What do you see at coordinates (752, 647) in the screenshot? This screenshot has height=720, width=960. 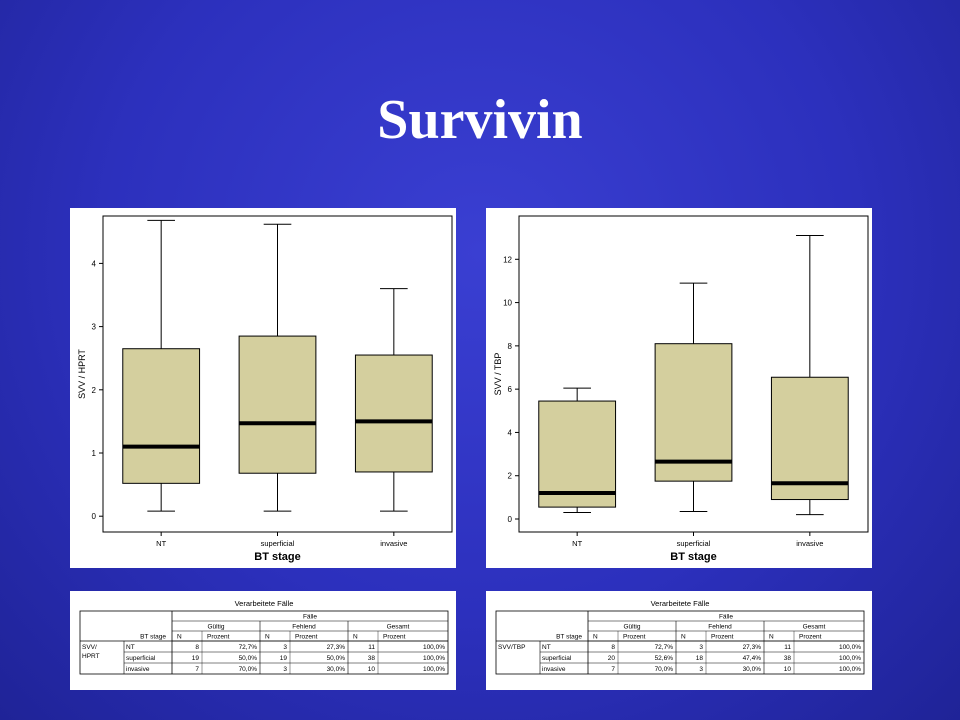 I see `table-cell: 27,3%` at bounding box center [752, 647].